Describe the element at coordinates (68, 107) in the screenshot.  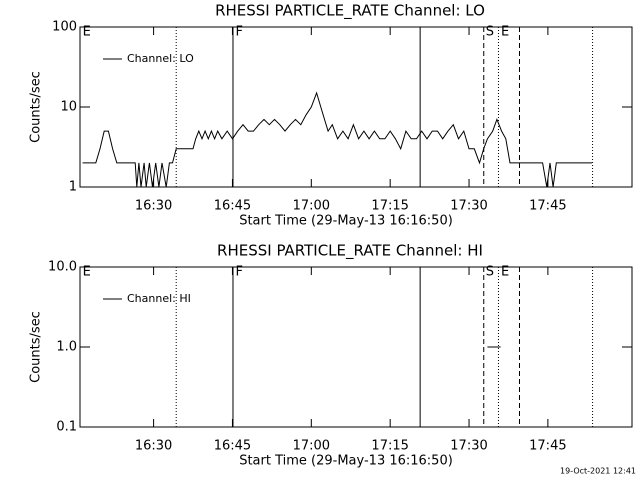
I see `y-tick-label: 10` at that location.